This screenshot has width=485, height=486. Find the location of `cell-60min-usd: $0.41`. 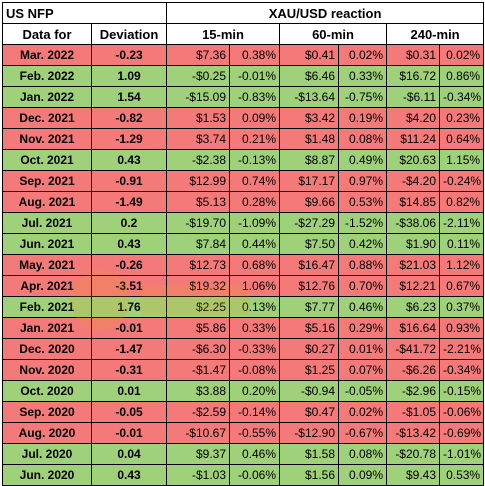

cell-60min-usd: $0.41 is located at coordinates (309, 55).